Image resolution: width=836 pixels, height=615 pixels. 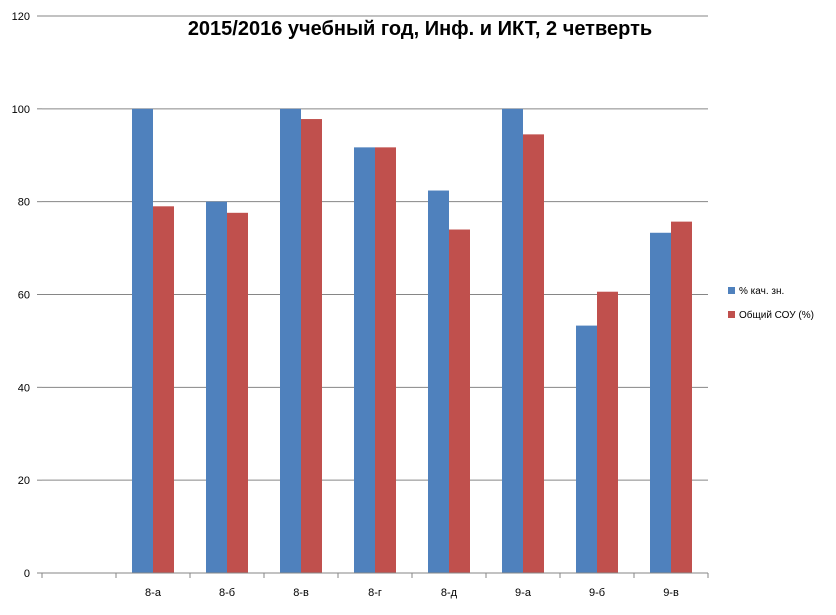 I want to click on legend-label: % кач. зн., so click(x=761, y=291).